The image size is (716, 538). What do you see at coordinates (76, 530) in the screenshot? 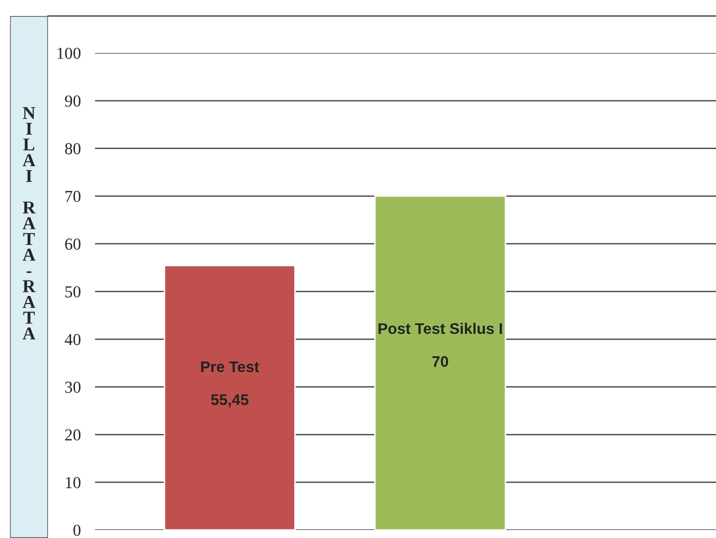
I see `y-tick-label: 0` at bounding box center [76, 530].